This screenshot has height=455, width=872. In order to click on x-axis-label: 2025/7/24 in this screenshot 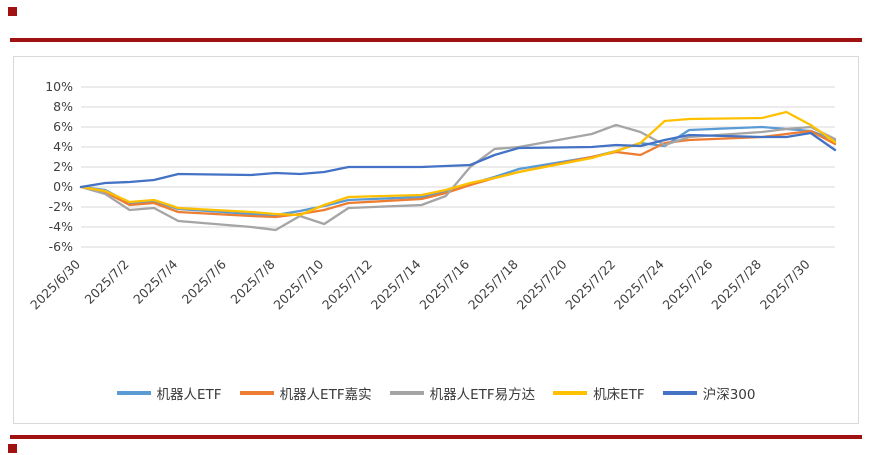, I will do `click(639, 284)`.